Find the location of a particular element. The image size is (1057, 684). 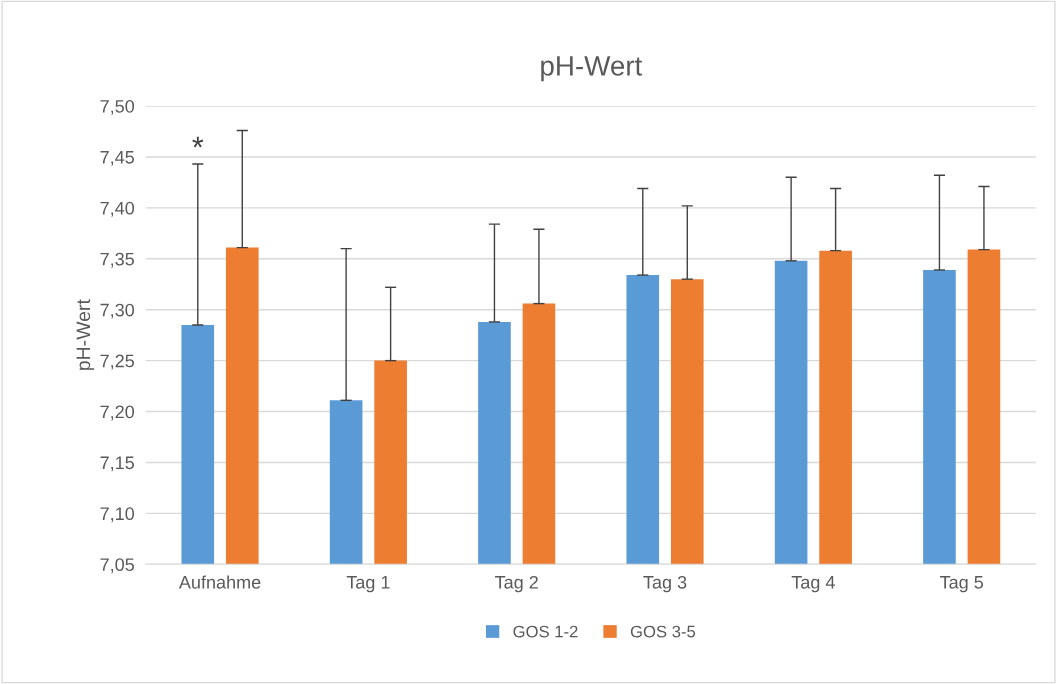

legend-label: GOS 3-5 is located at coordinates (663, 631).